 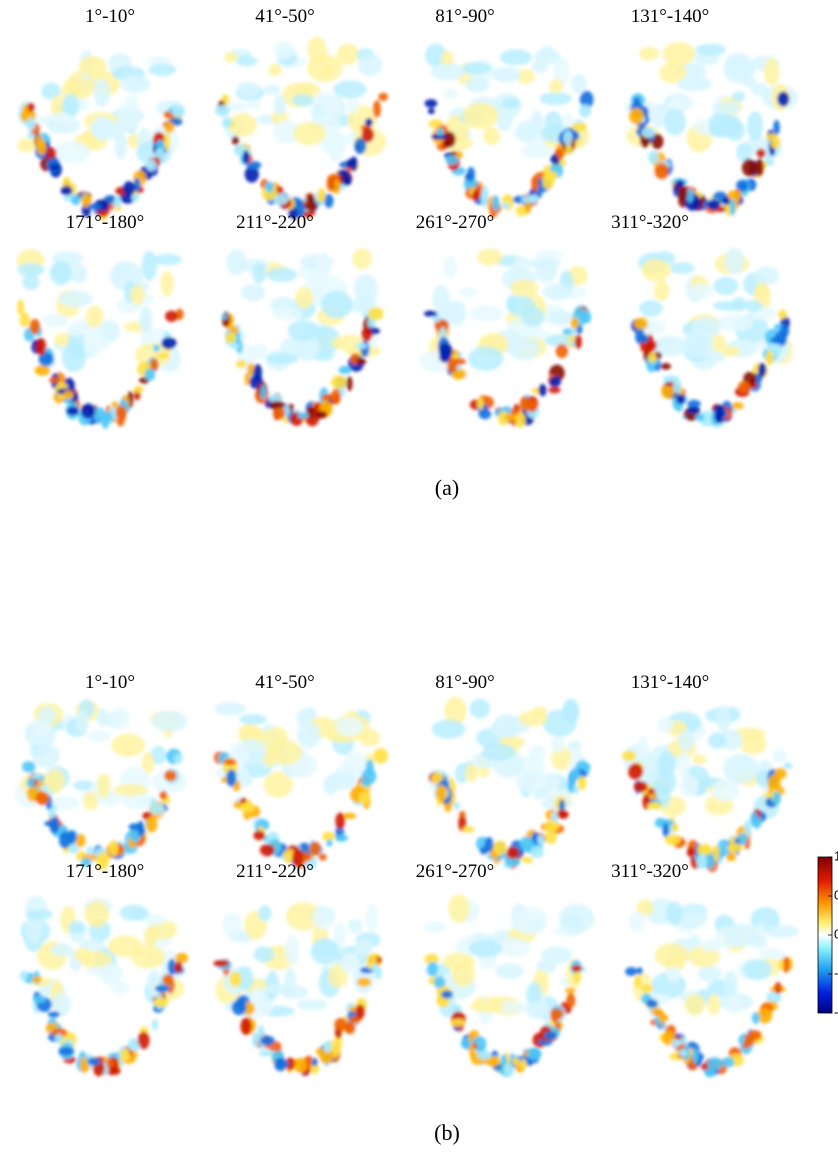 What do you see at coordinates (465, 682) in the screenshot?
I see `panel-title: 81°-90°` at bounding box center [465, 682].